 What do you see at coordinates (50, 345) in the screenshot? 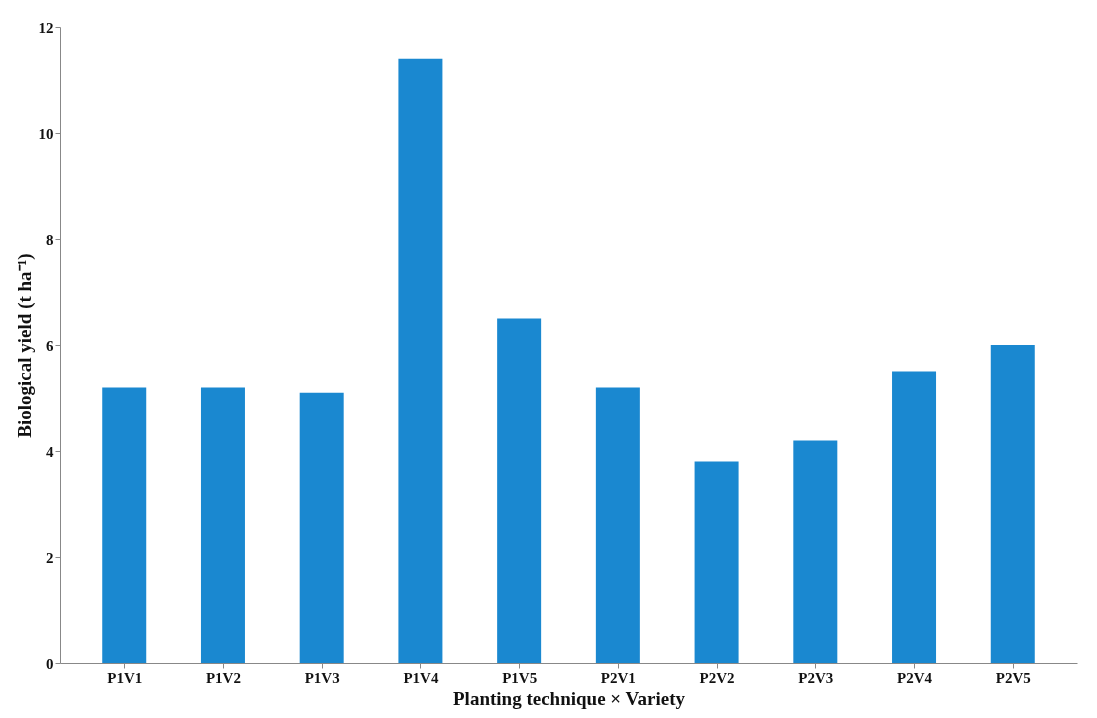
I see `y-tick-label: 6` at bounding box center [50, 345].